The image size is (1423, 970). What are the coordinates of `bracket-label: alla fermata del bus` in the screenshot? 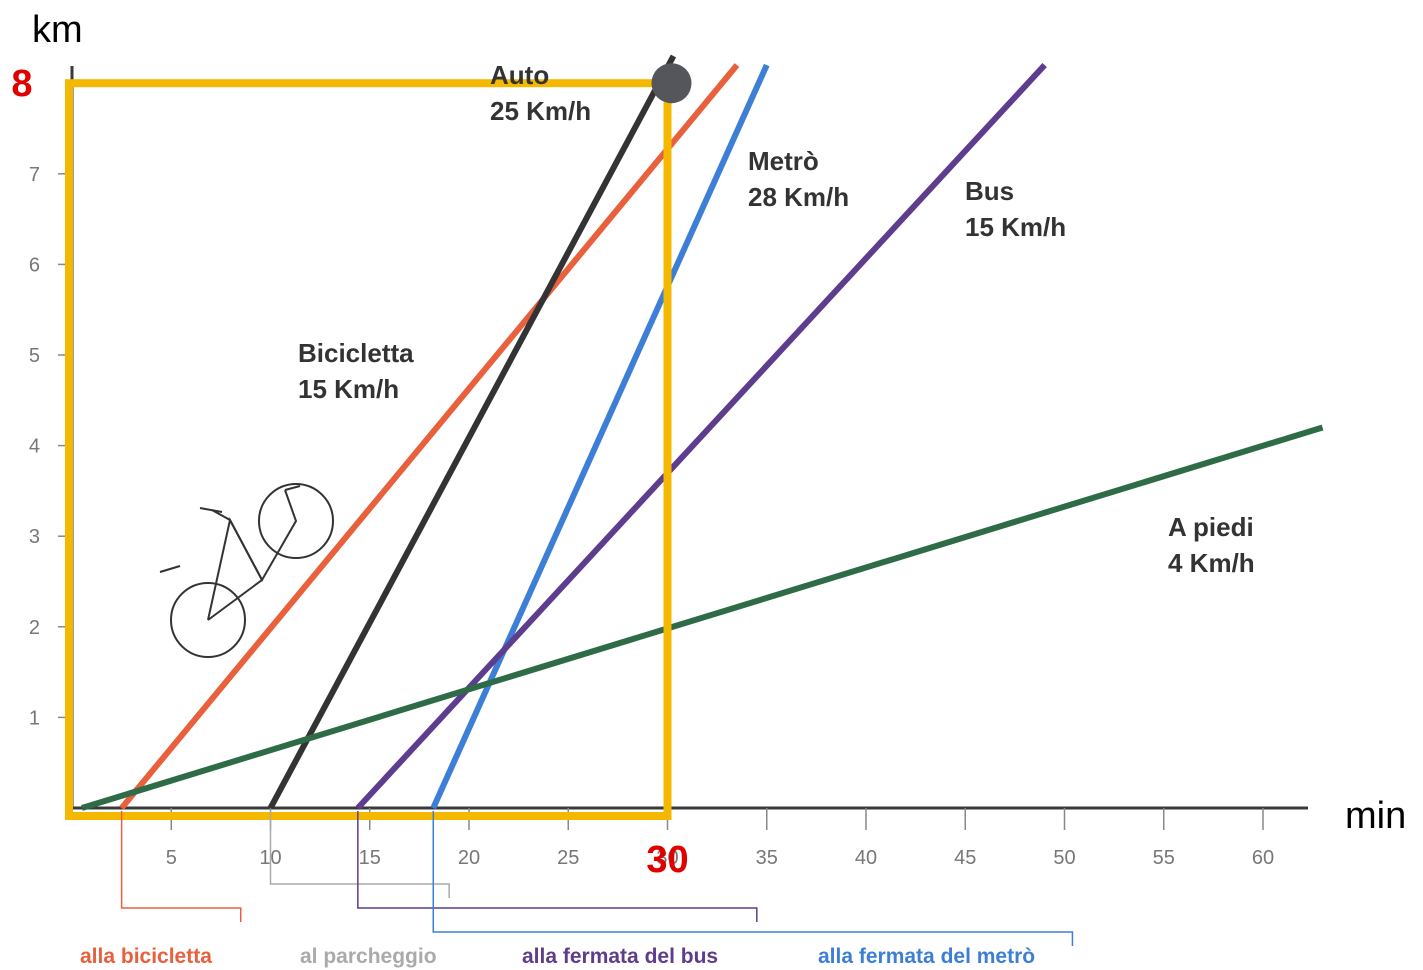 It's located at (620, 956).